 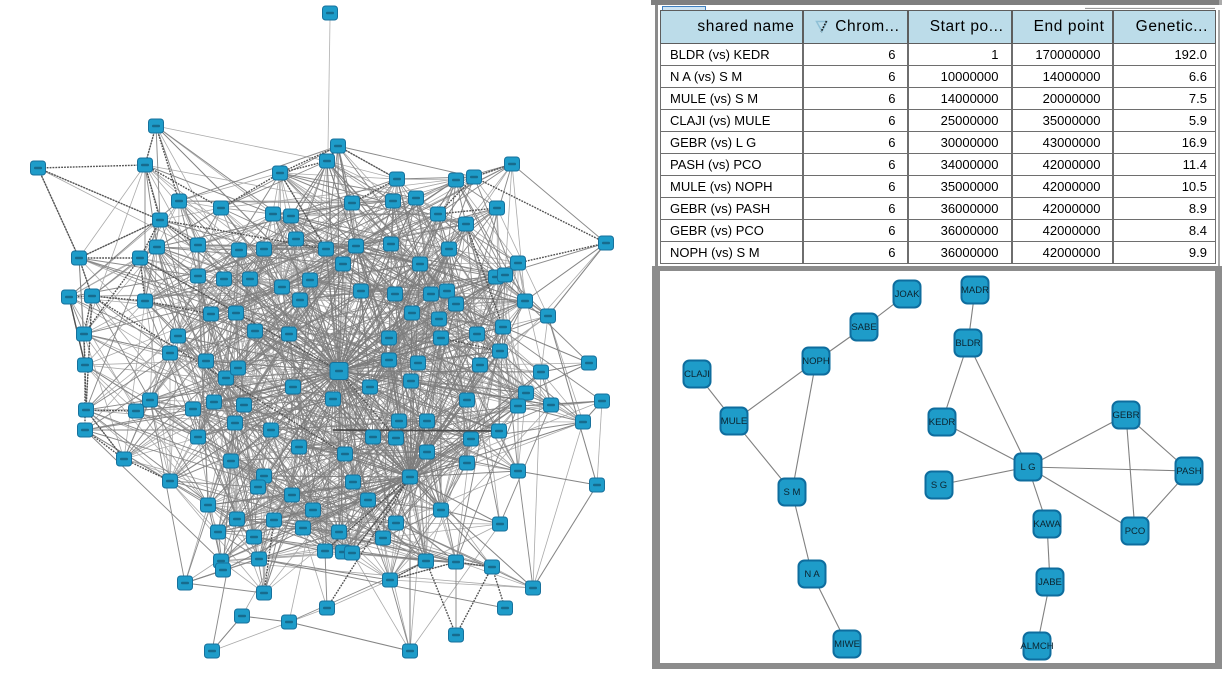 What do you see at coordinates (907, 294) in the screenshot?
I see `svg-text: JOAK` at bounding box center [907, 294].